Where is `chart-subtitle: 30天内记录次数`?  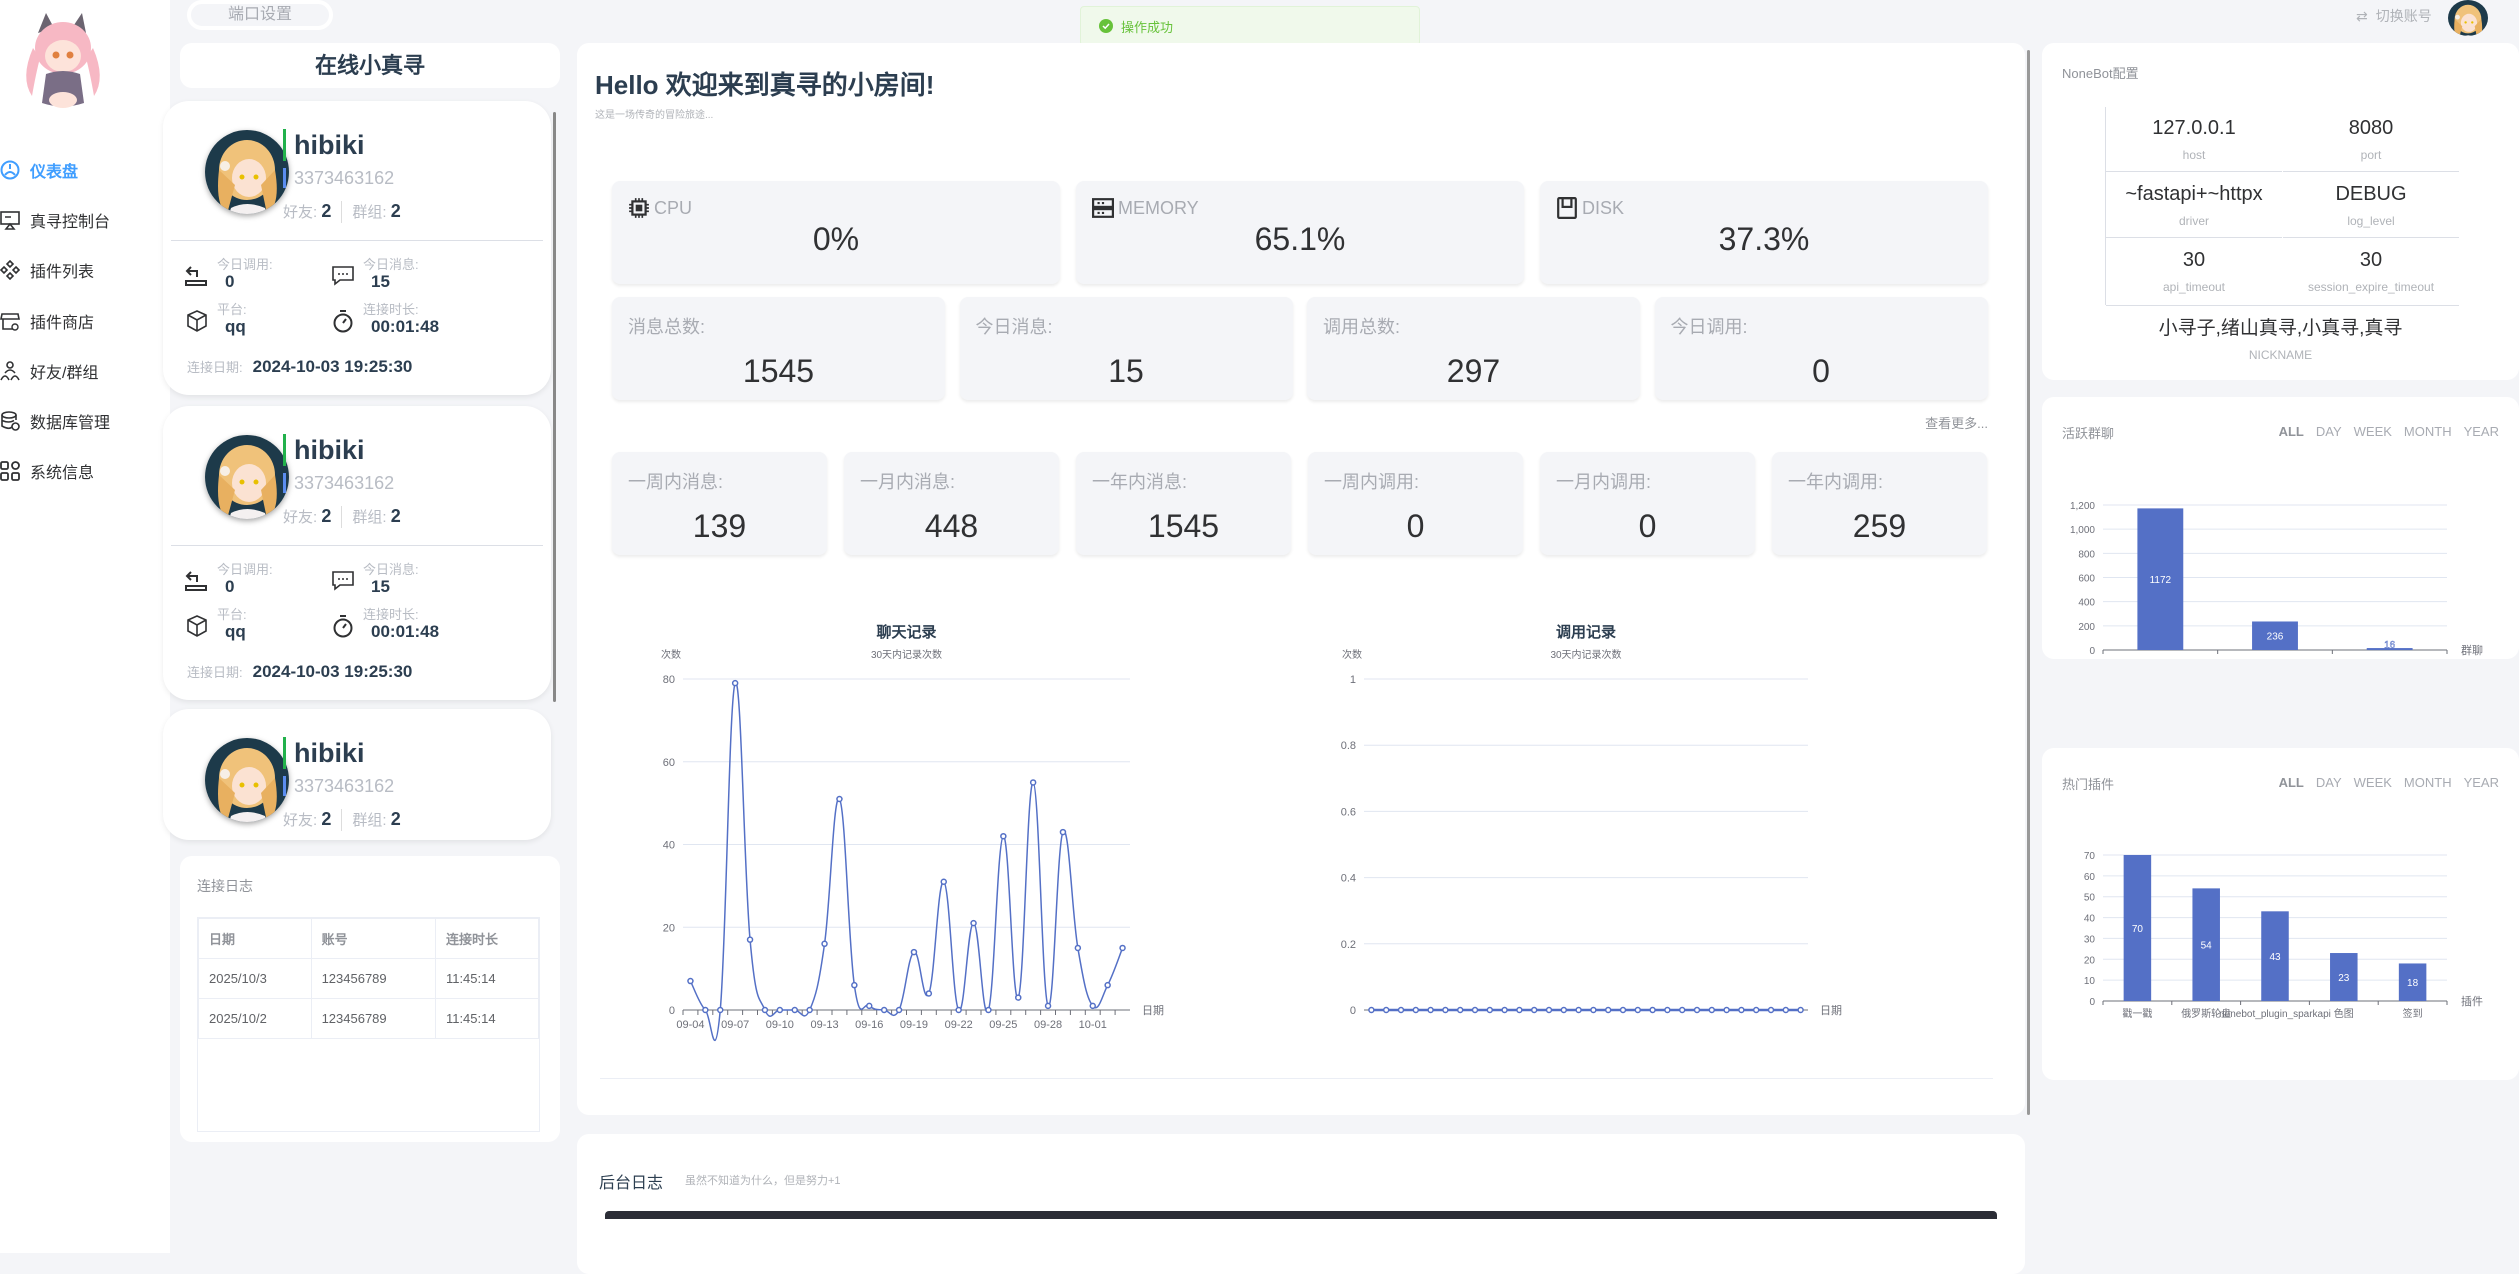 chart-subtitle: 30天内记录次数 is located at coordinates (1585, 654).